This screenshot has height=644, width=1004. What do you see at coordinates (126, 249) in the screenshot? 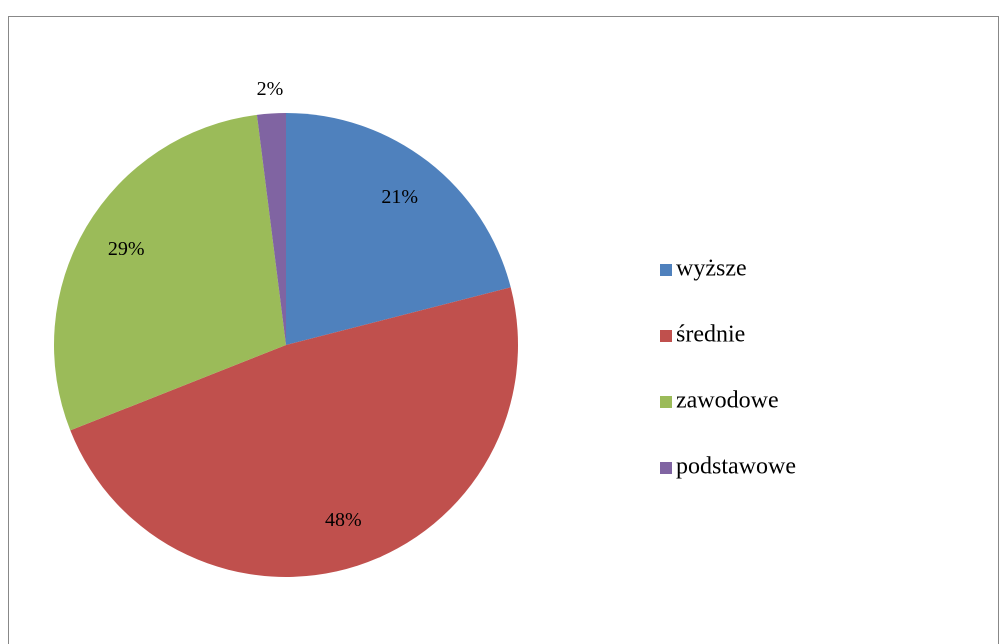
I see `data-label: 29%` at bounding box center [126, 249].